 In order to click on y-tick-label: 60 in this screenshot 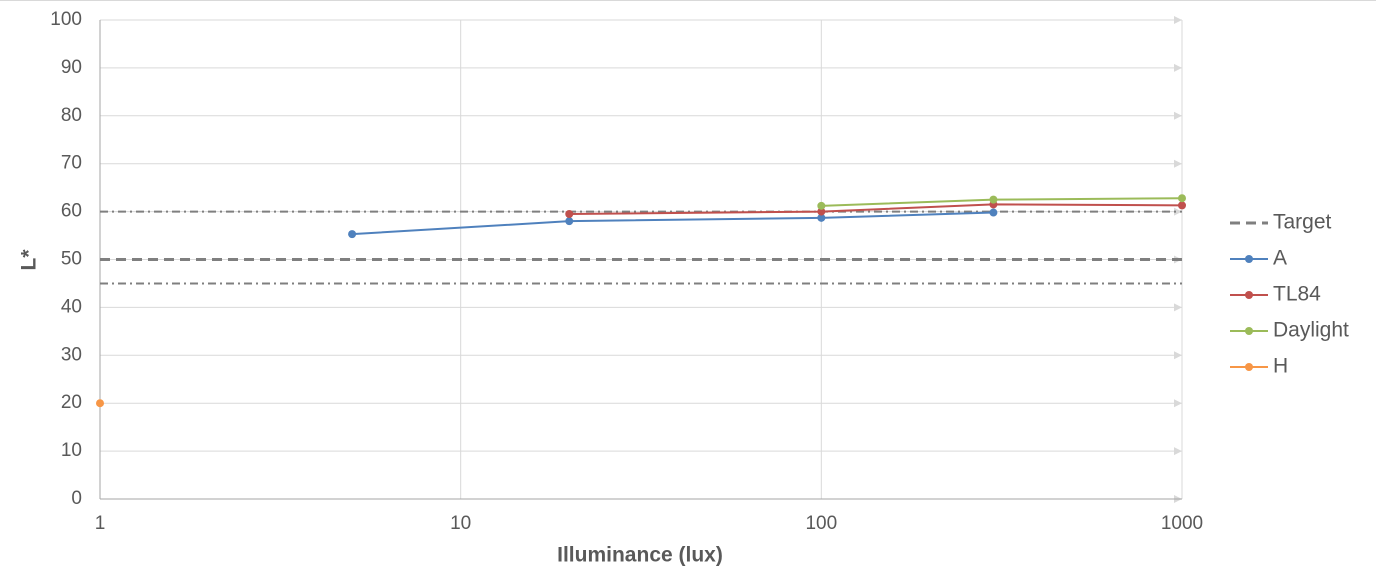, I will do `click(71, 211)`.